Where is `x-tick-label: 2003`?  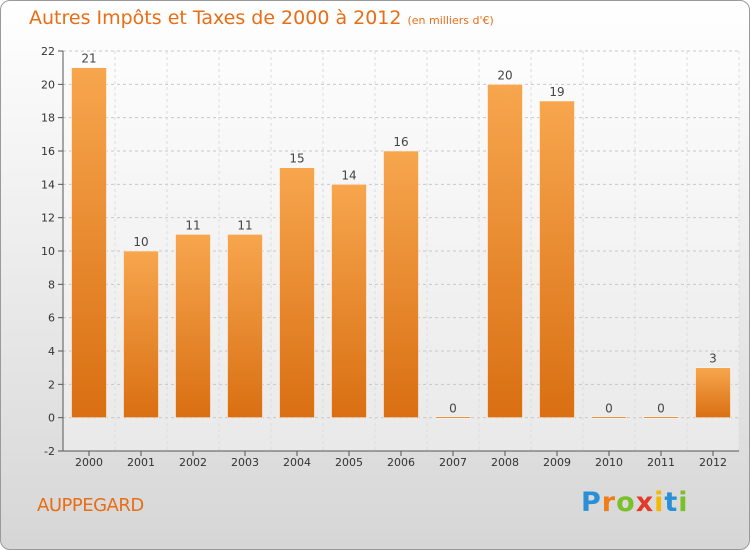 x-tick-label: 2003 is located at coordinates (245, 462).